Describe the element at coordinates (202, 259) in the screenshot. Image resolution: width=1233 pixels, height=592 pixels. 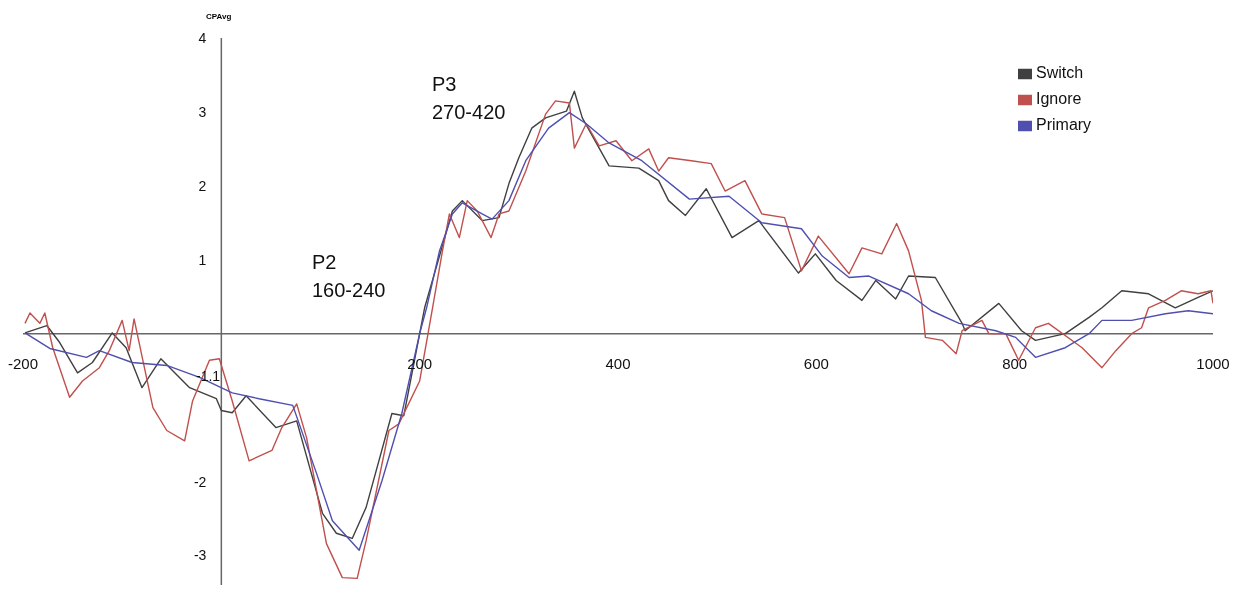
I see `y-tick-label: 1` at that location.